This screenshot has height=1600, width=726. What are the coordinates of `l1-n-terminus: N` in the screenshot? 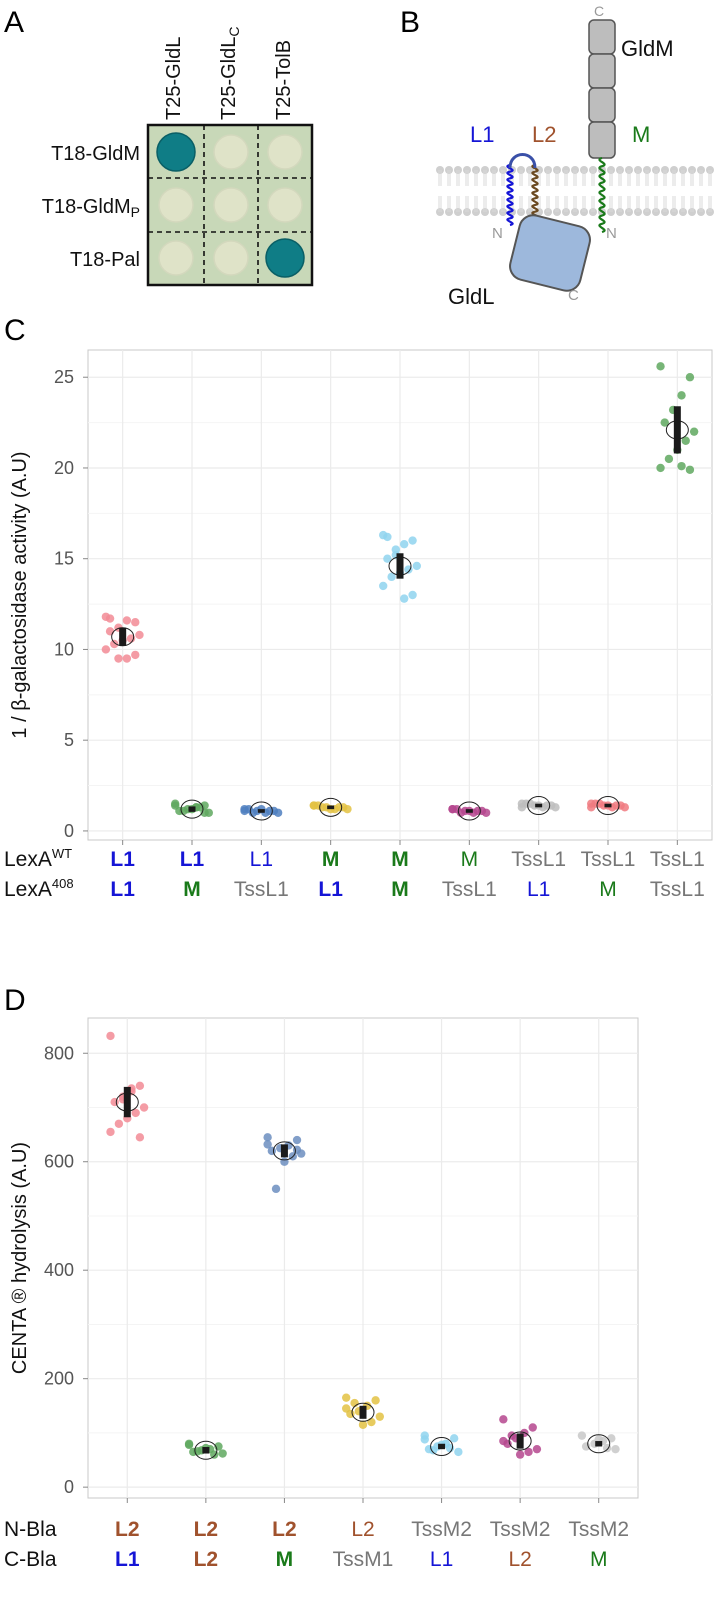 It's located at (497, 233).